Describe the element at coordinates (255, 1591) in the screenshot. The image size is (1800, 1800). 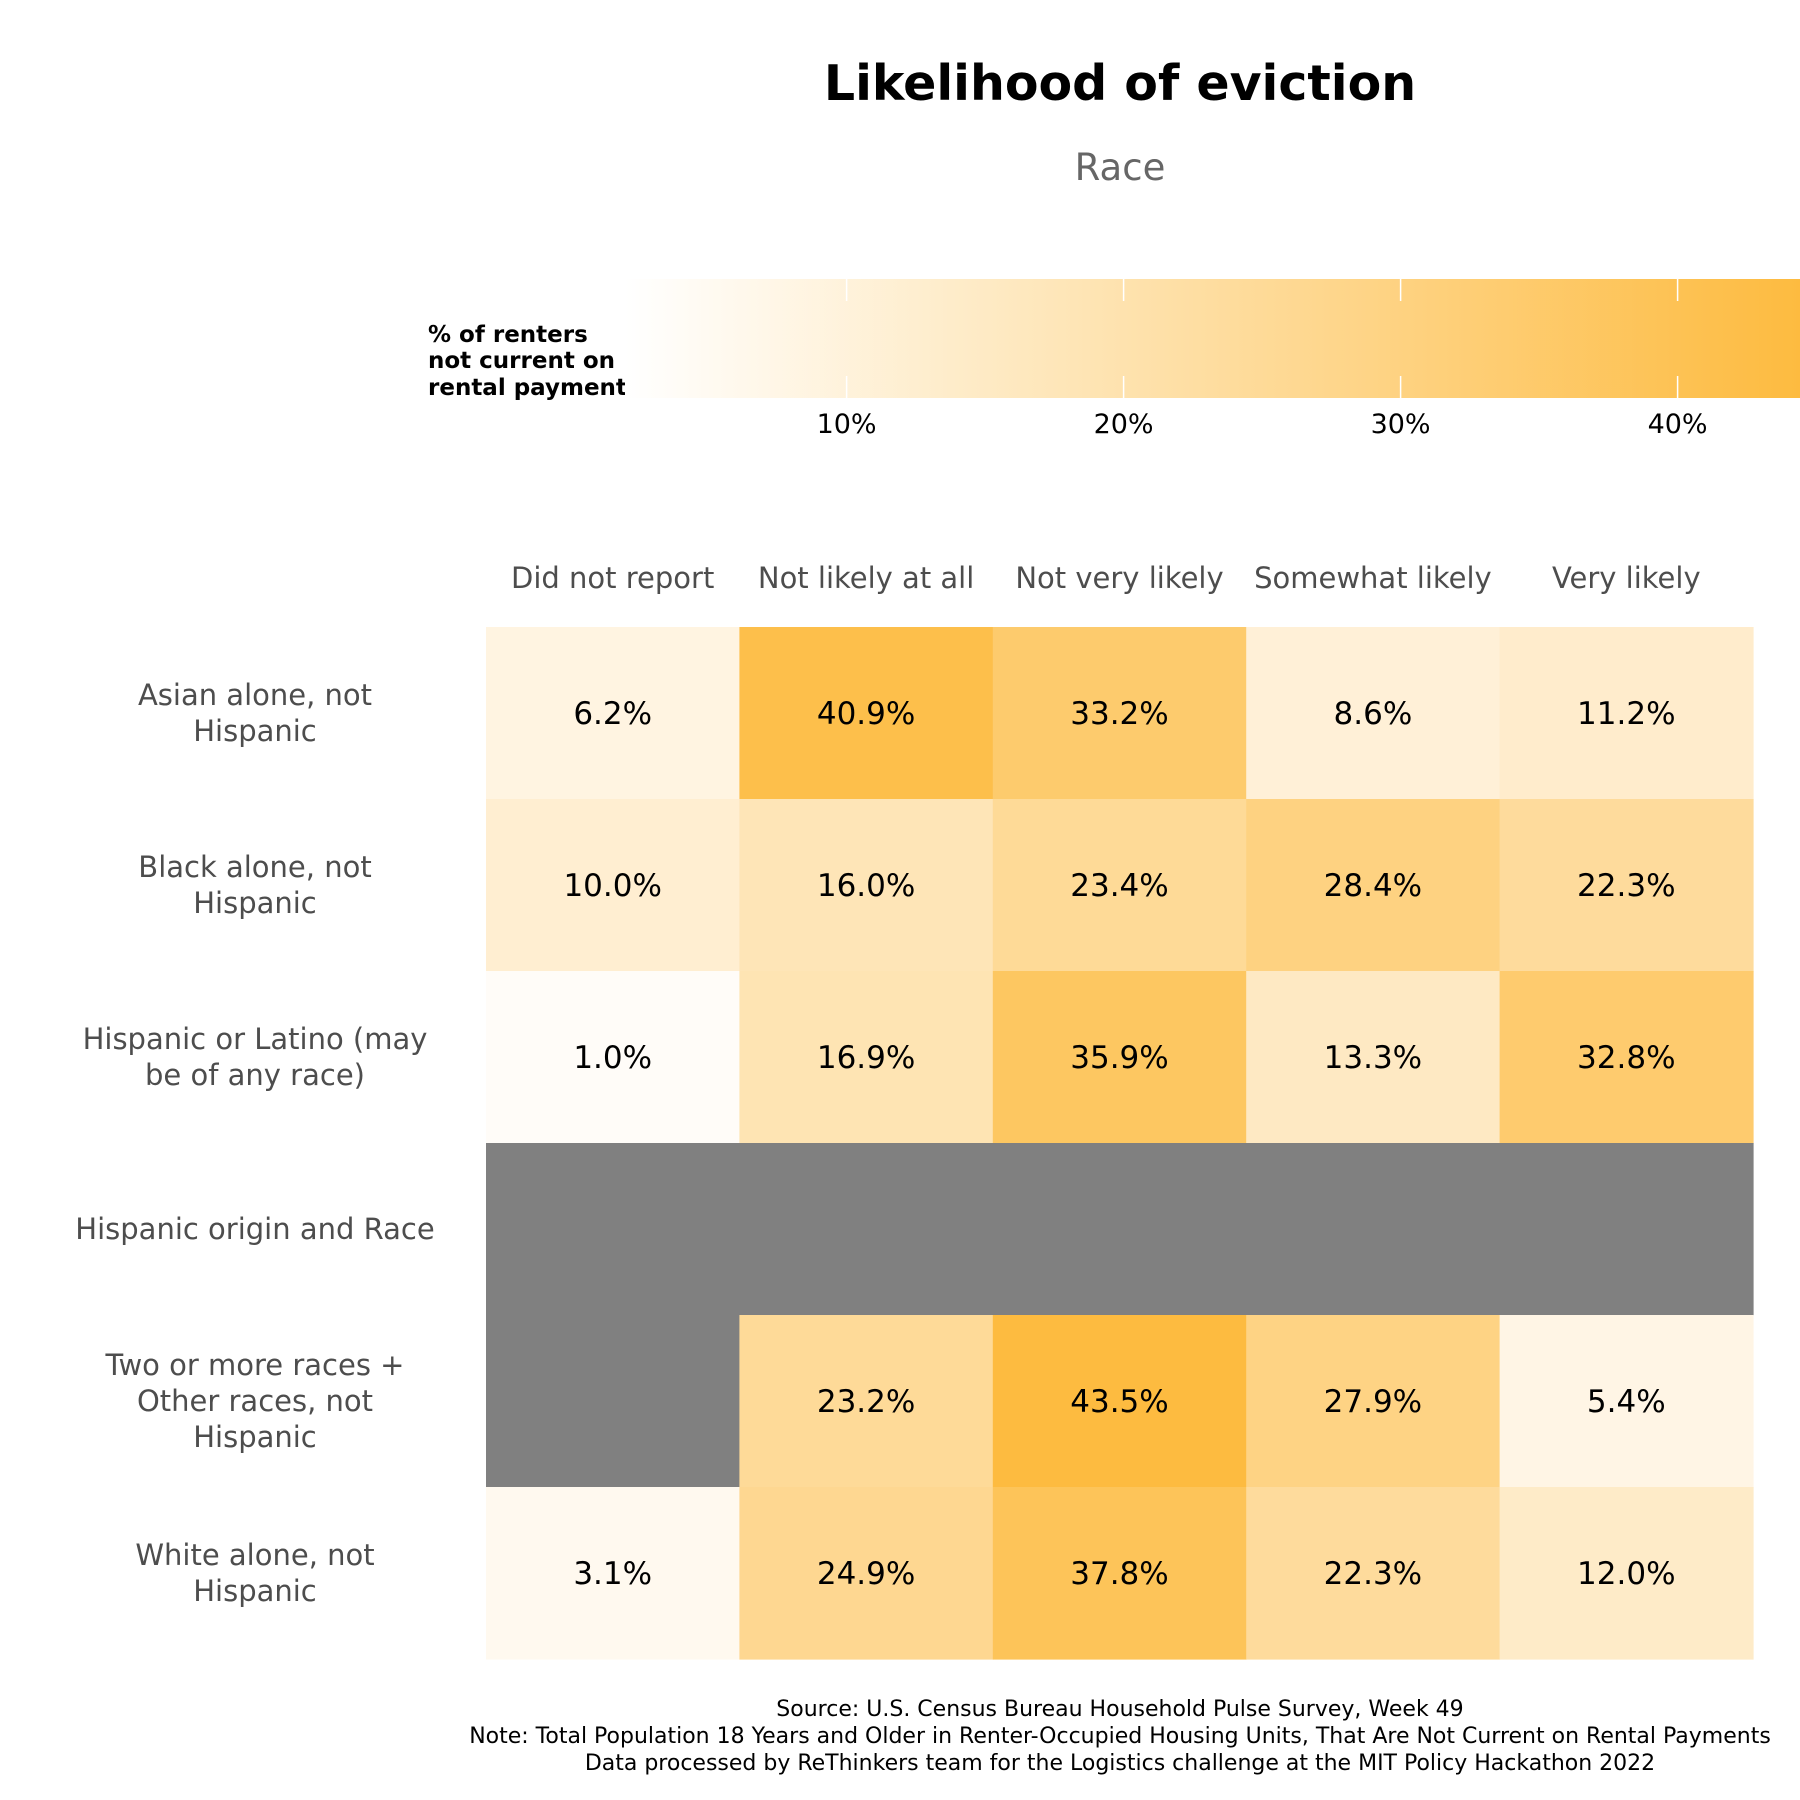
I see `row-label-5-line-1: Hispanic` at that location.